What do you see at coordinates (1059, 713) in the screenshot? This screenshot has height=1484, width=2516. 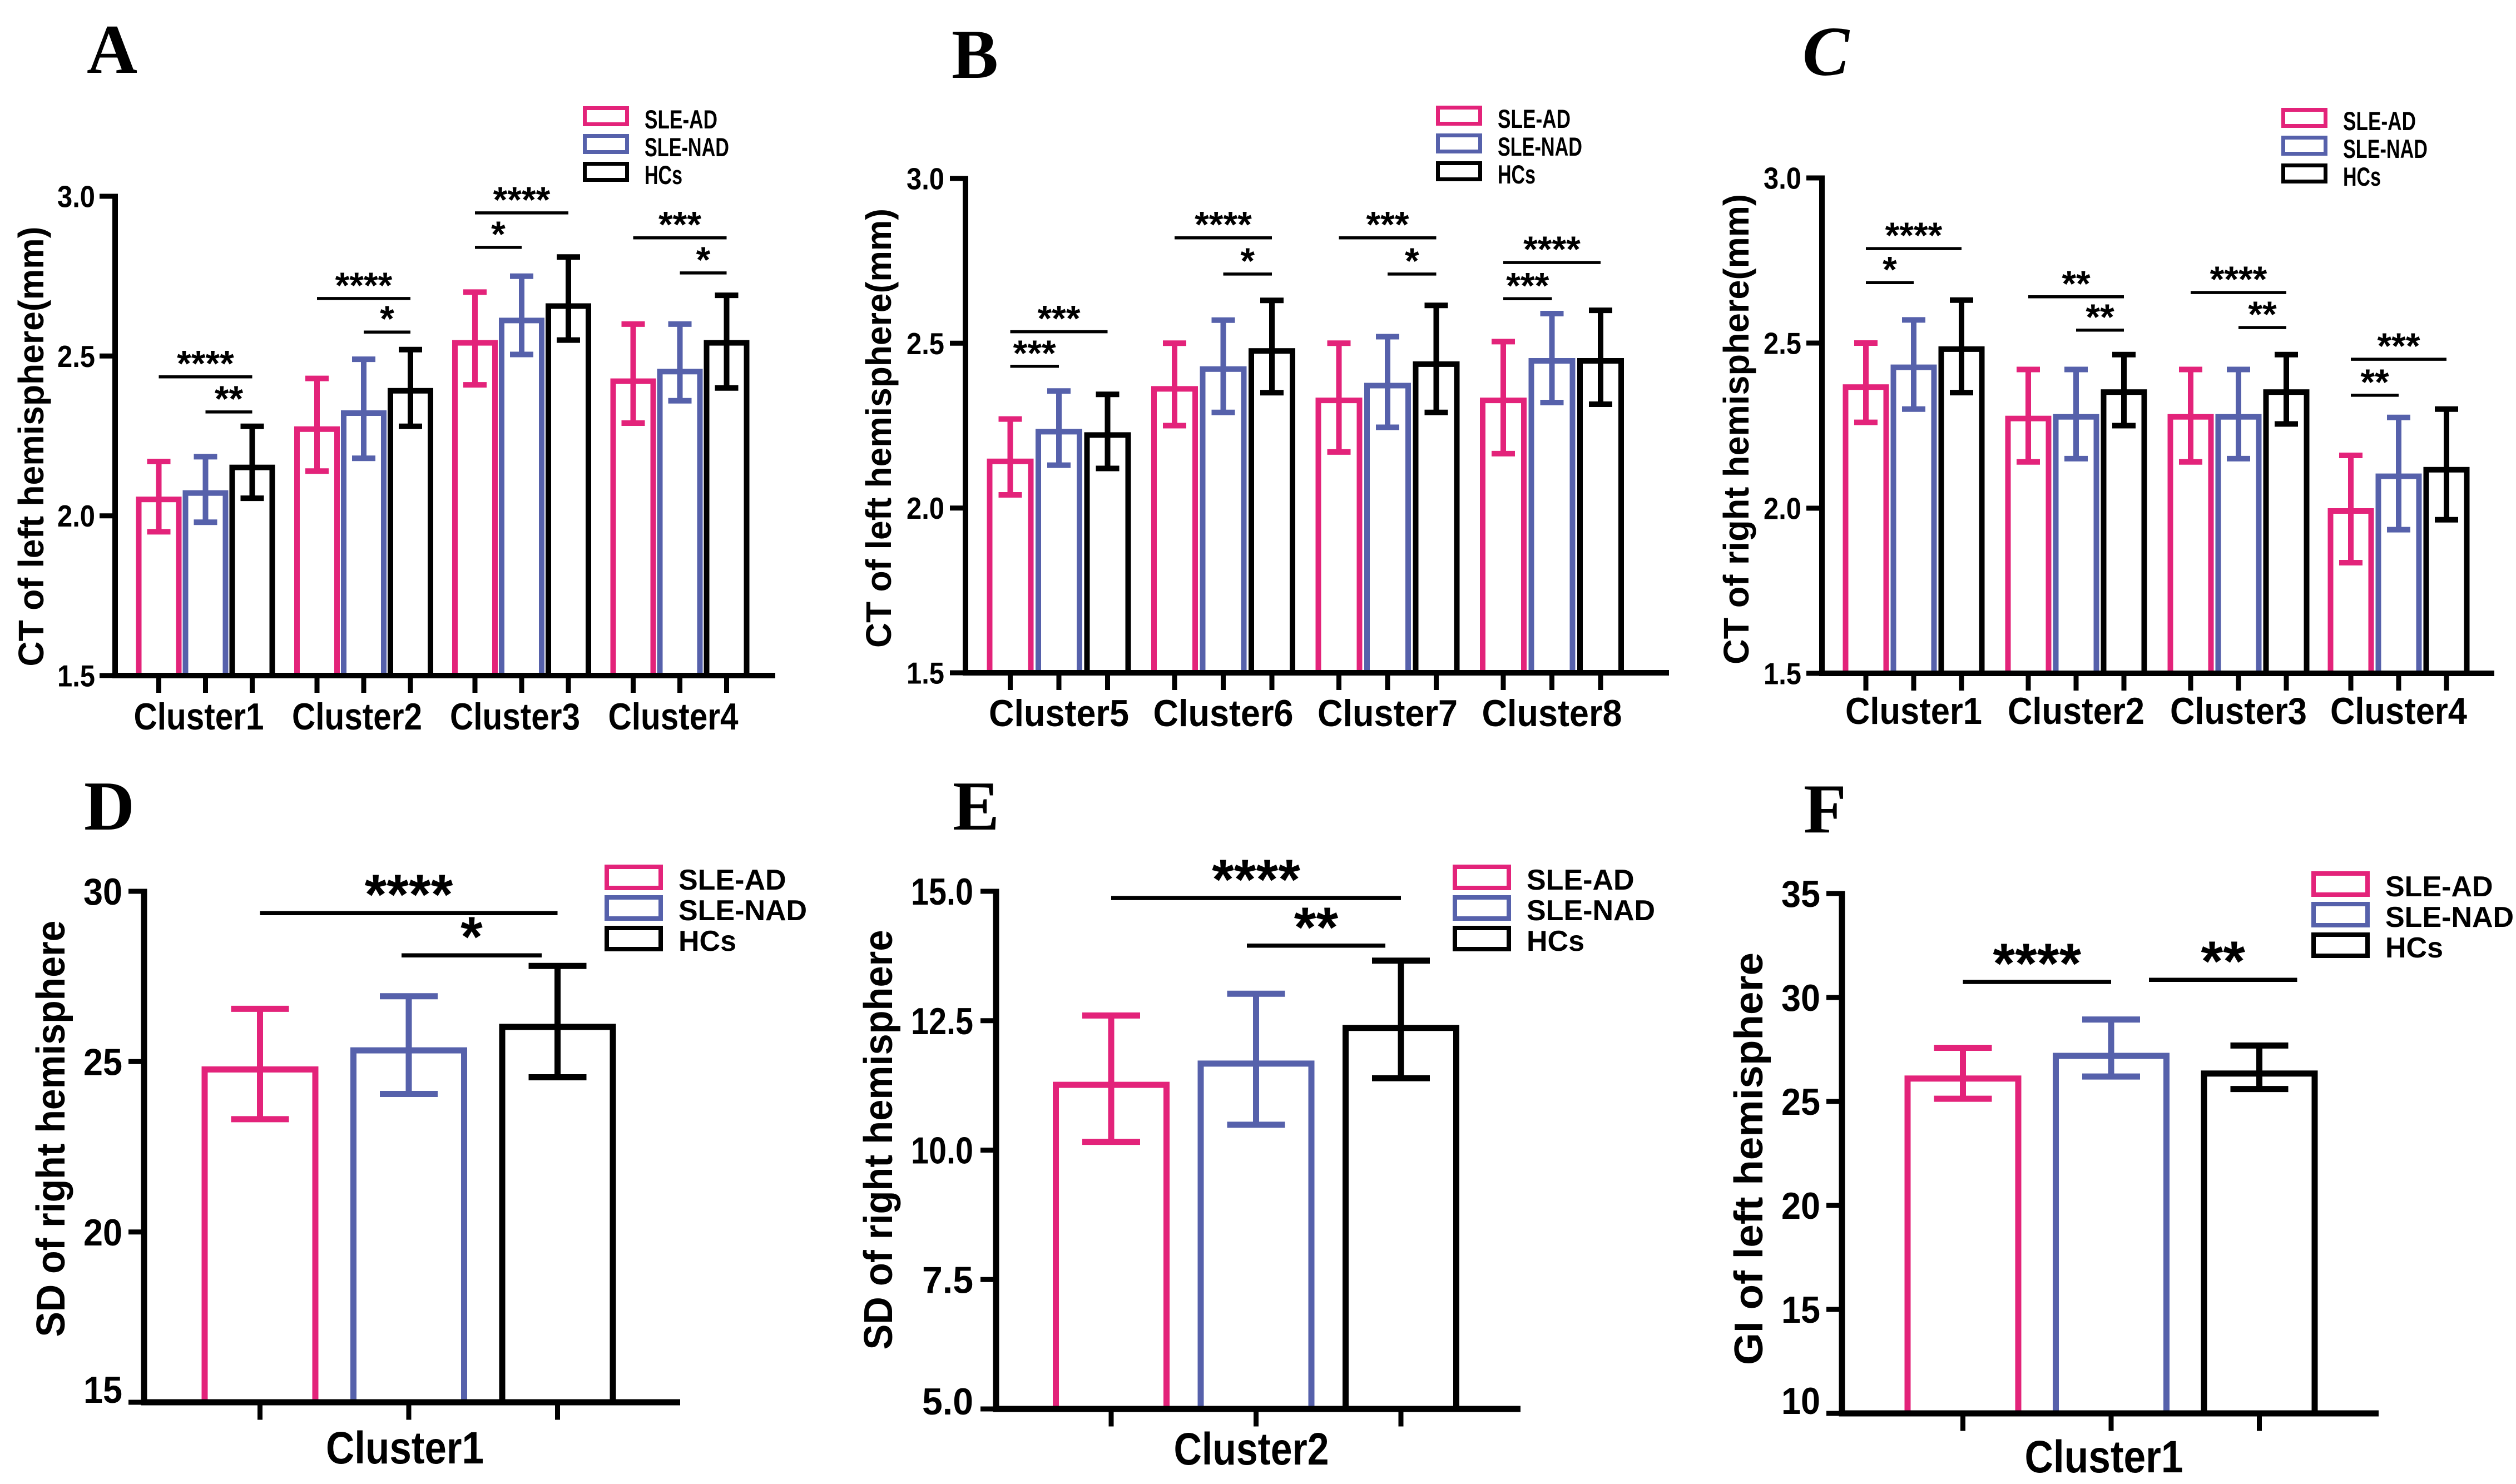 I see `svg-text: Cluster5` at bounding box center [1059, 713].